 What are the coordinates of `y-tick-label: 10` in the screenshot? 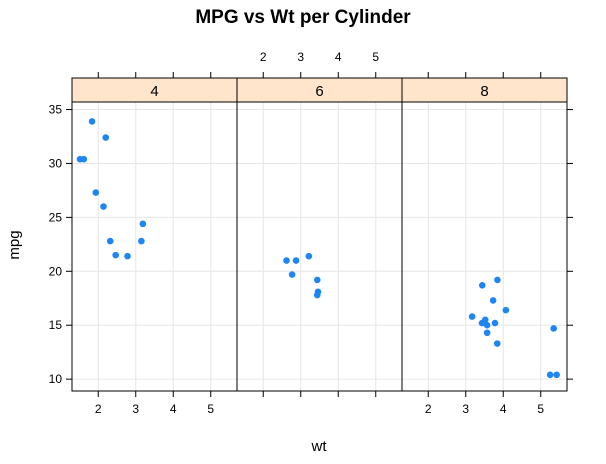 It's located at (56, 379).